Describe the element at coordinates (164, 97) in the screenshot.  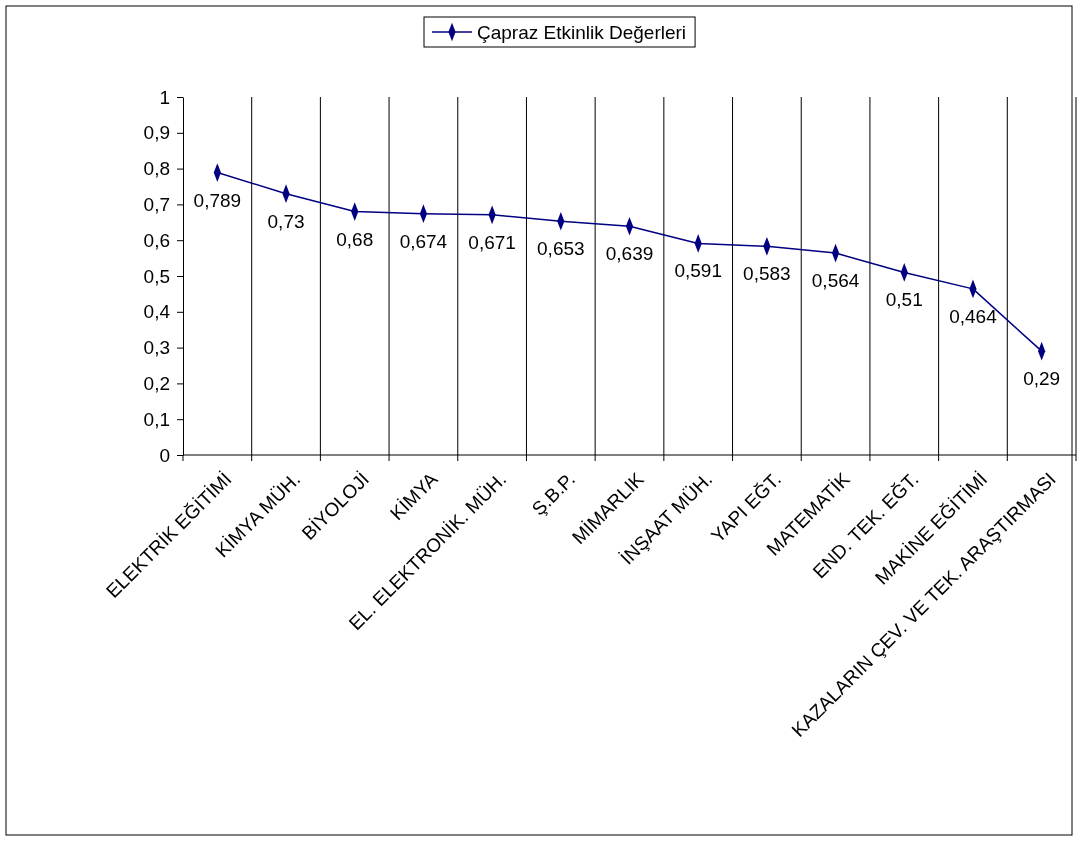
I see `y-tick-label: 1` at that location.